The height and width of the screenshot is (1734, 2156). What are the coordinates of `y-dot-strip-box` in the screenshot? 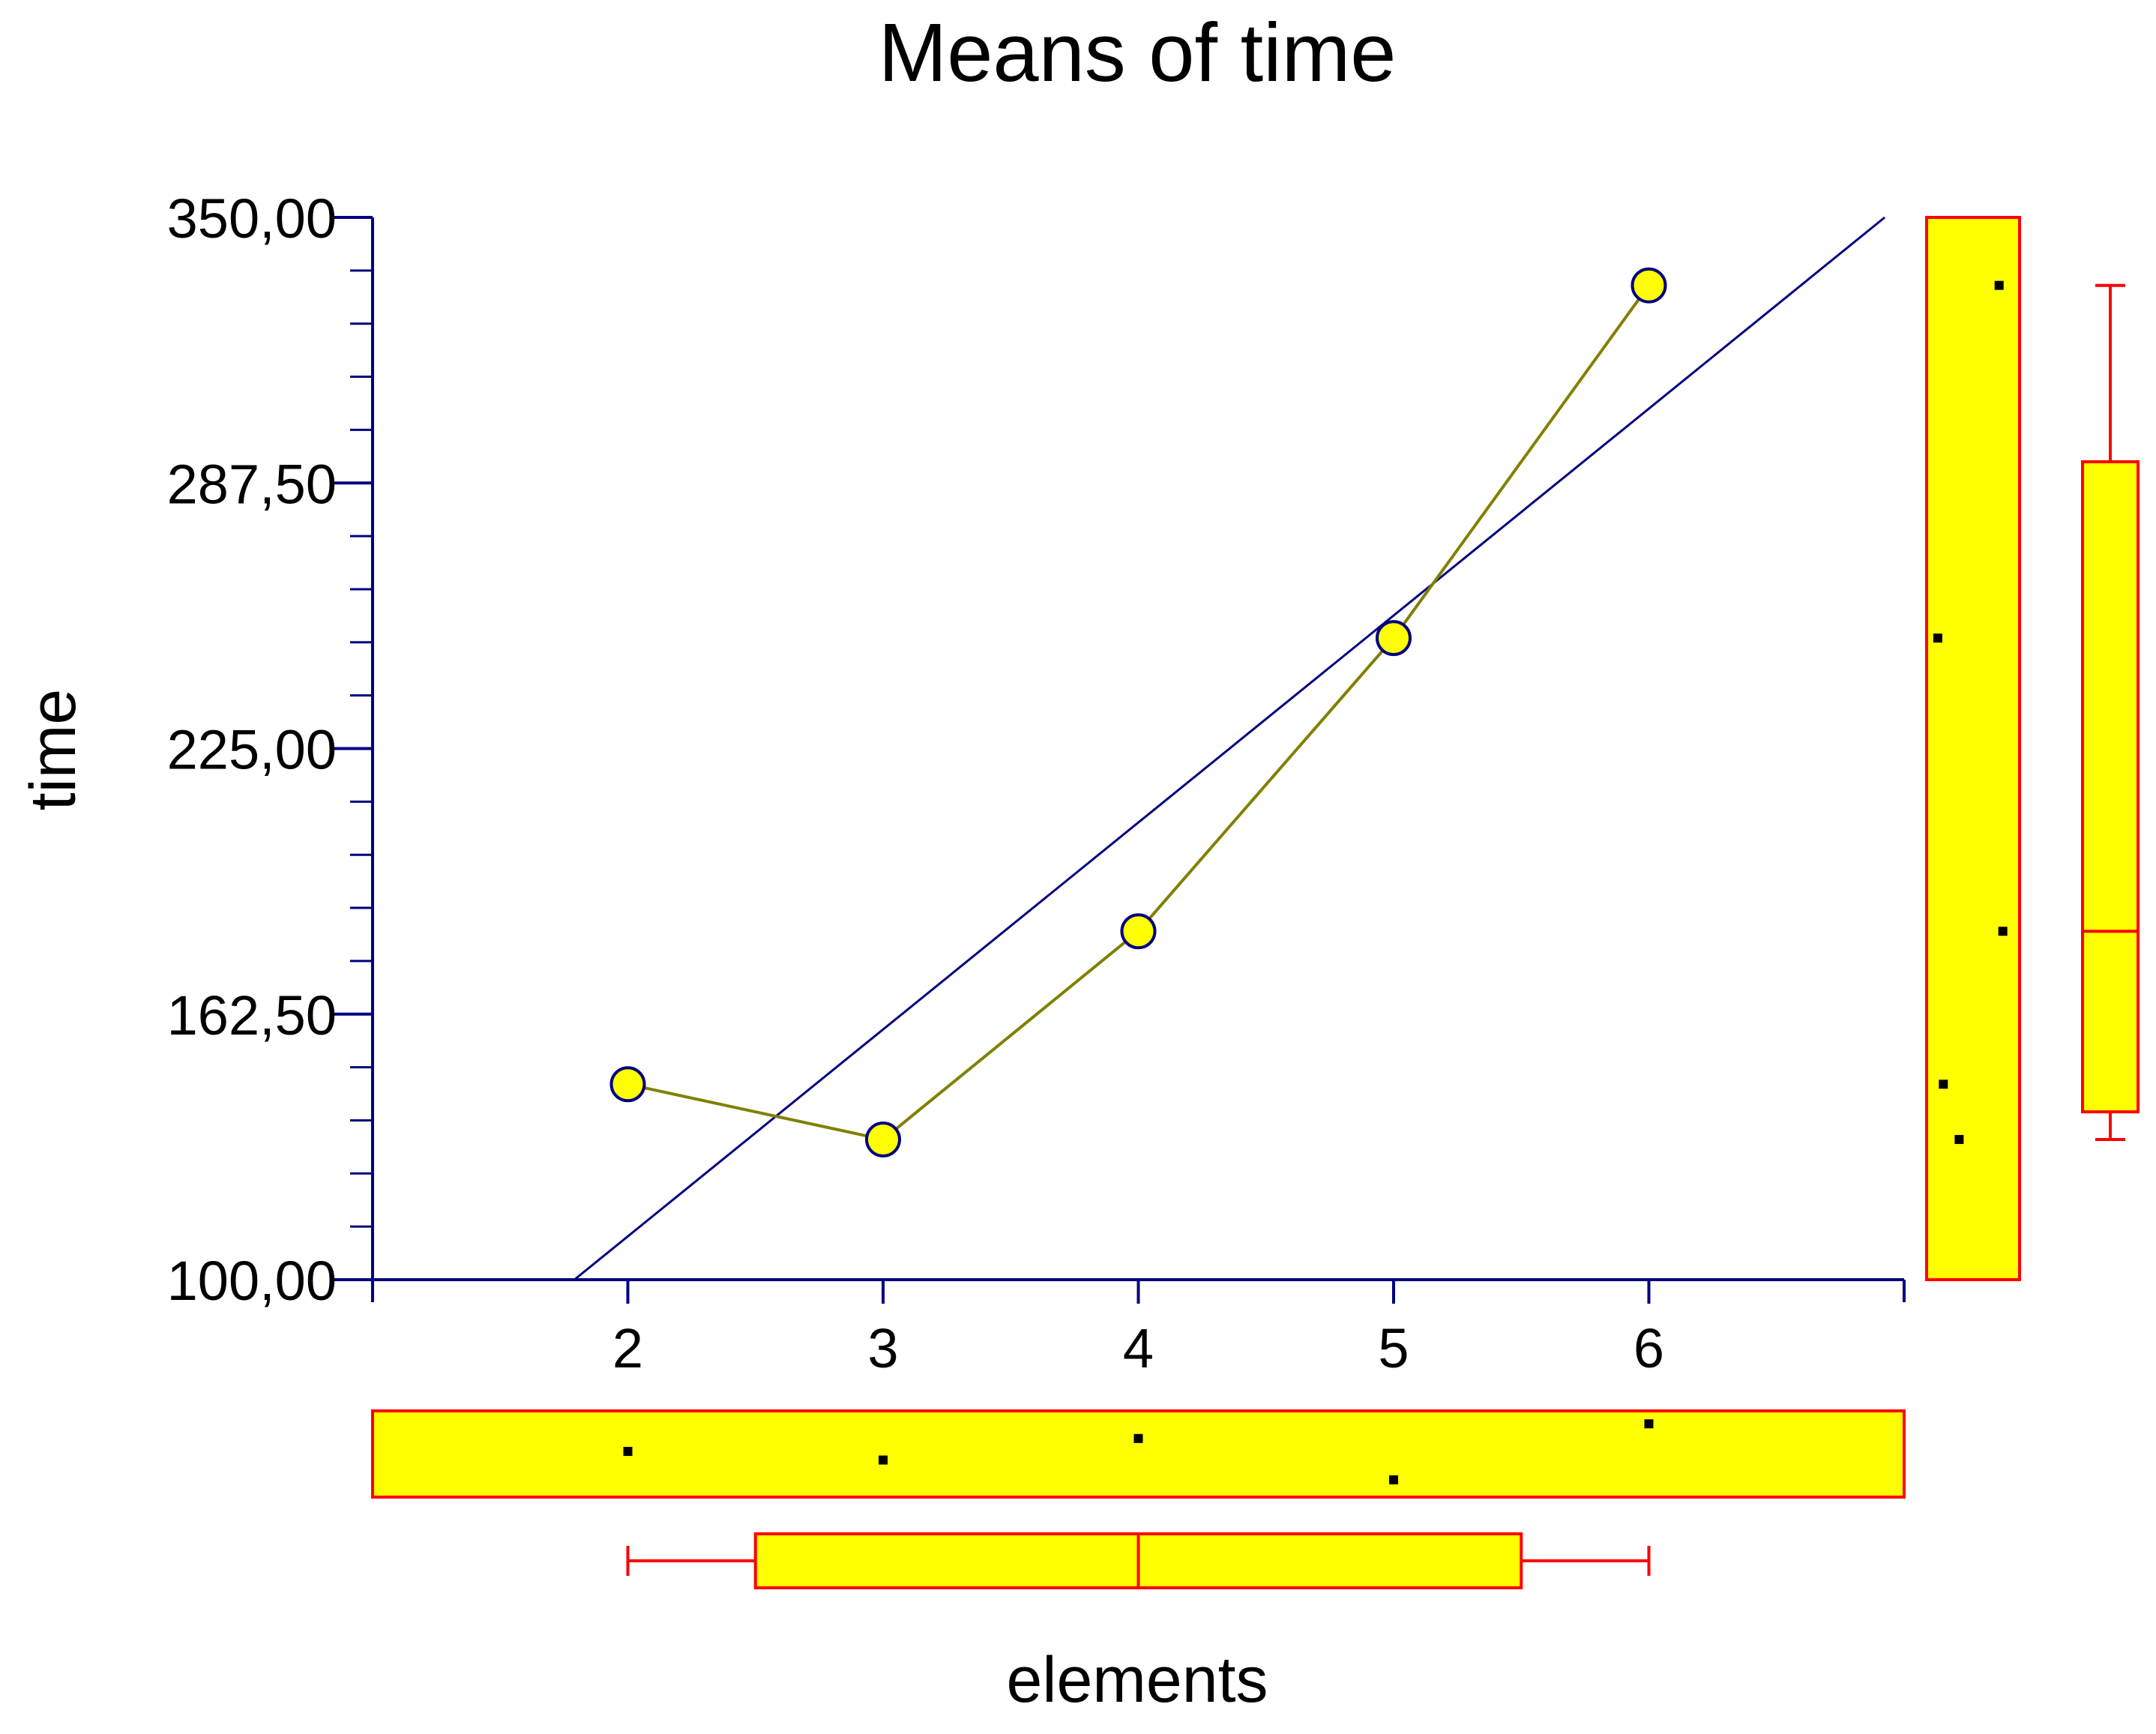 It's located at (1973, 748).